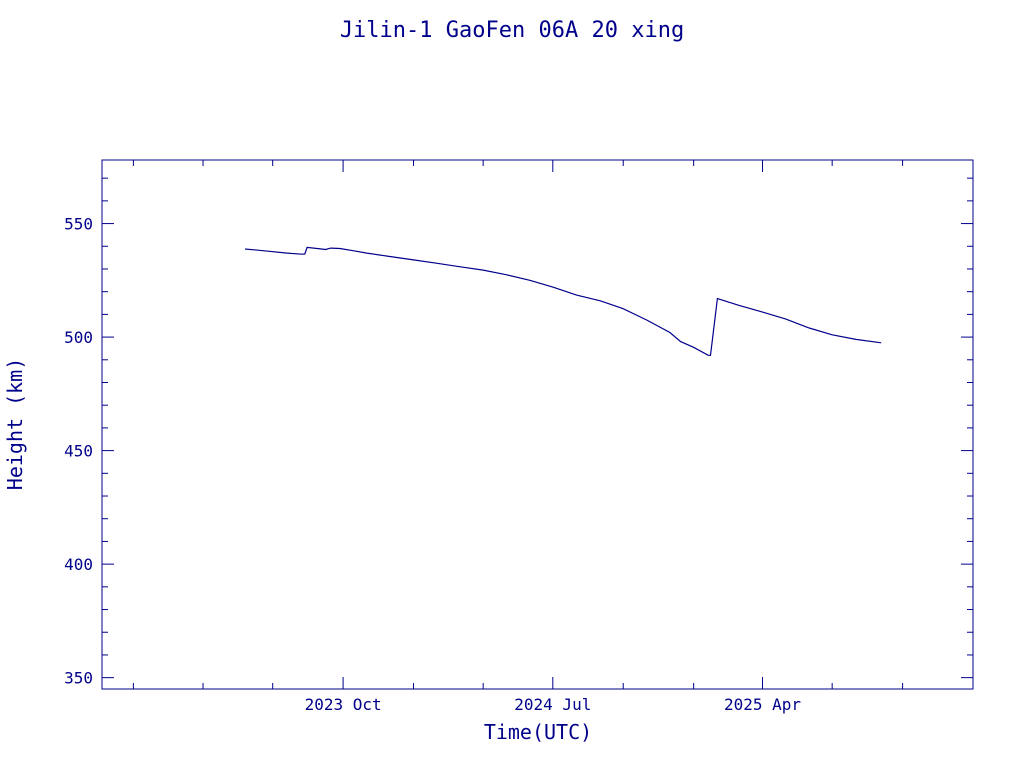  I want to click on y-tick-label: 400, so click(78, 564).